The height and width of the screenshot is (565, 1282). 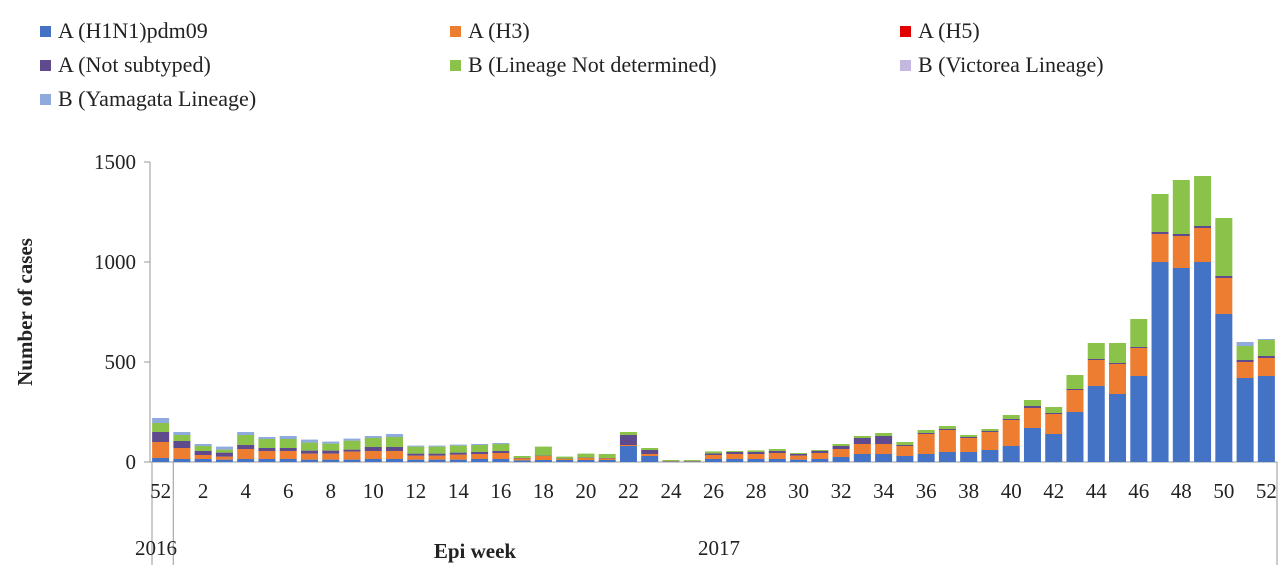 I want to click on x-tick-label: 14, so click(x=459, y=491).